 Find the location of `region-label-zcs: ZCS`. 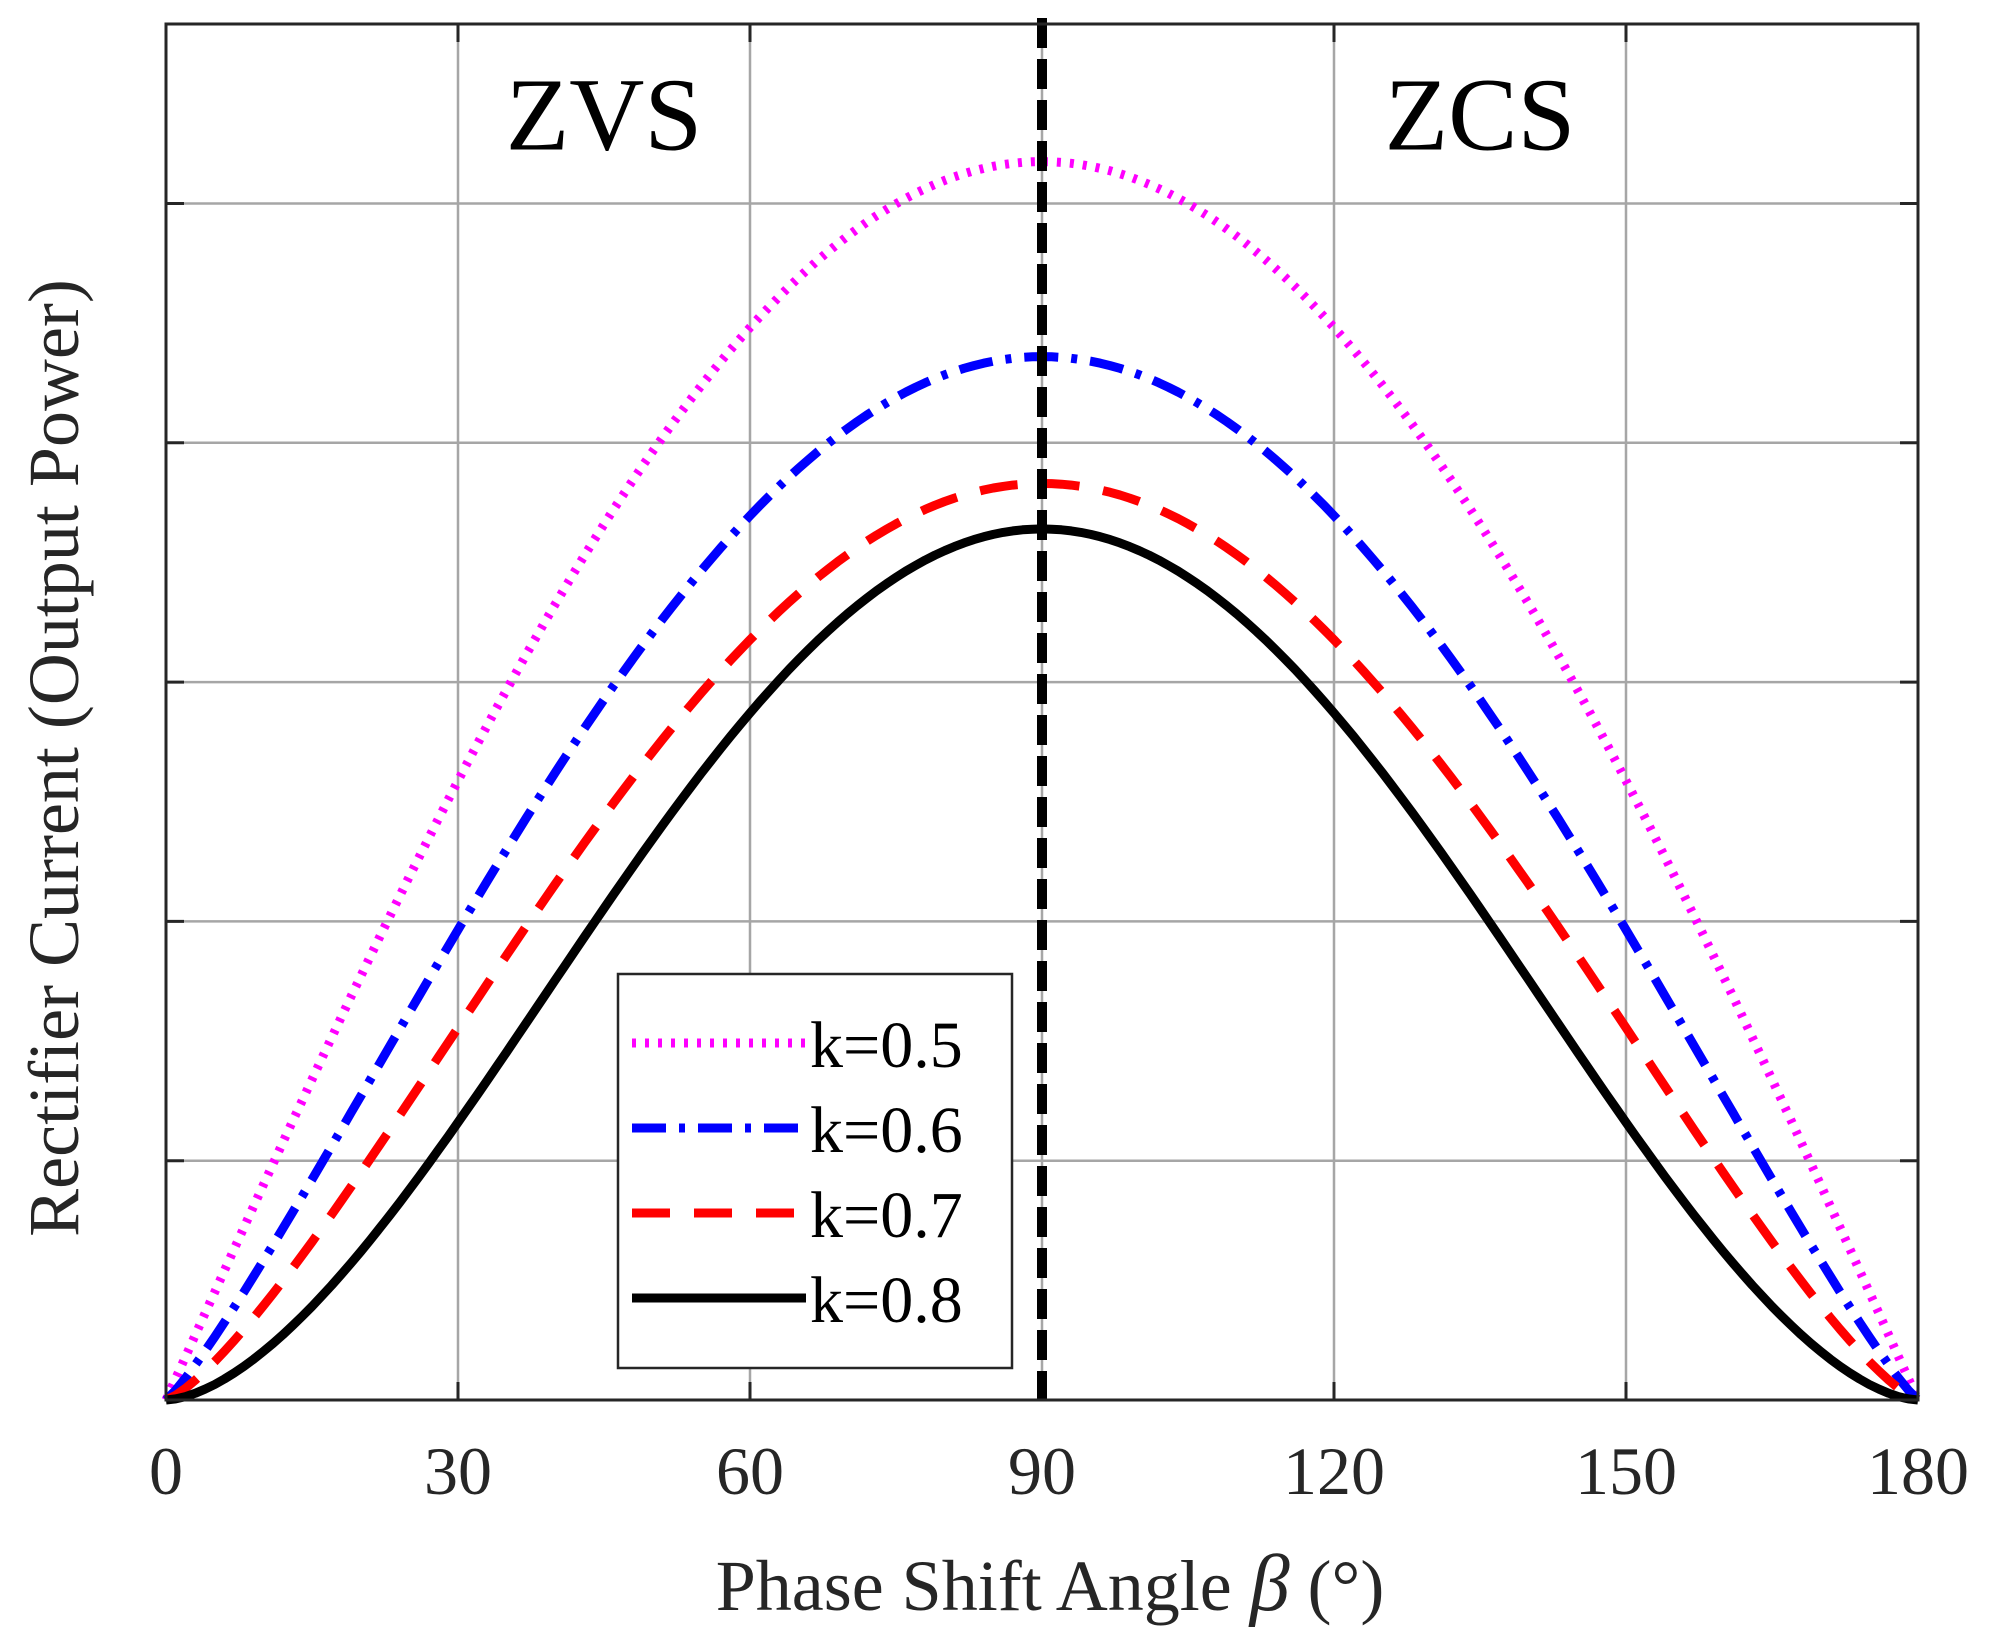

region-label-zcs: ZCS is located at coordinates (1480, 115).